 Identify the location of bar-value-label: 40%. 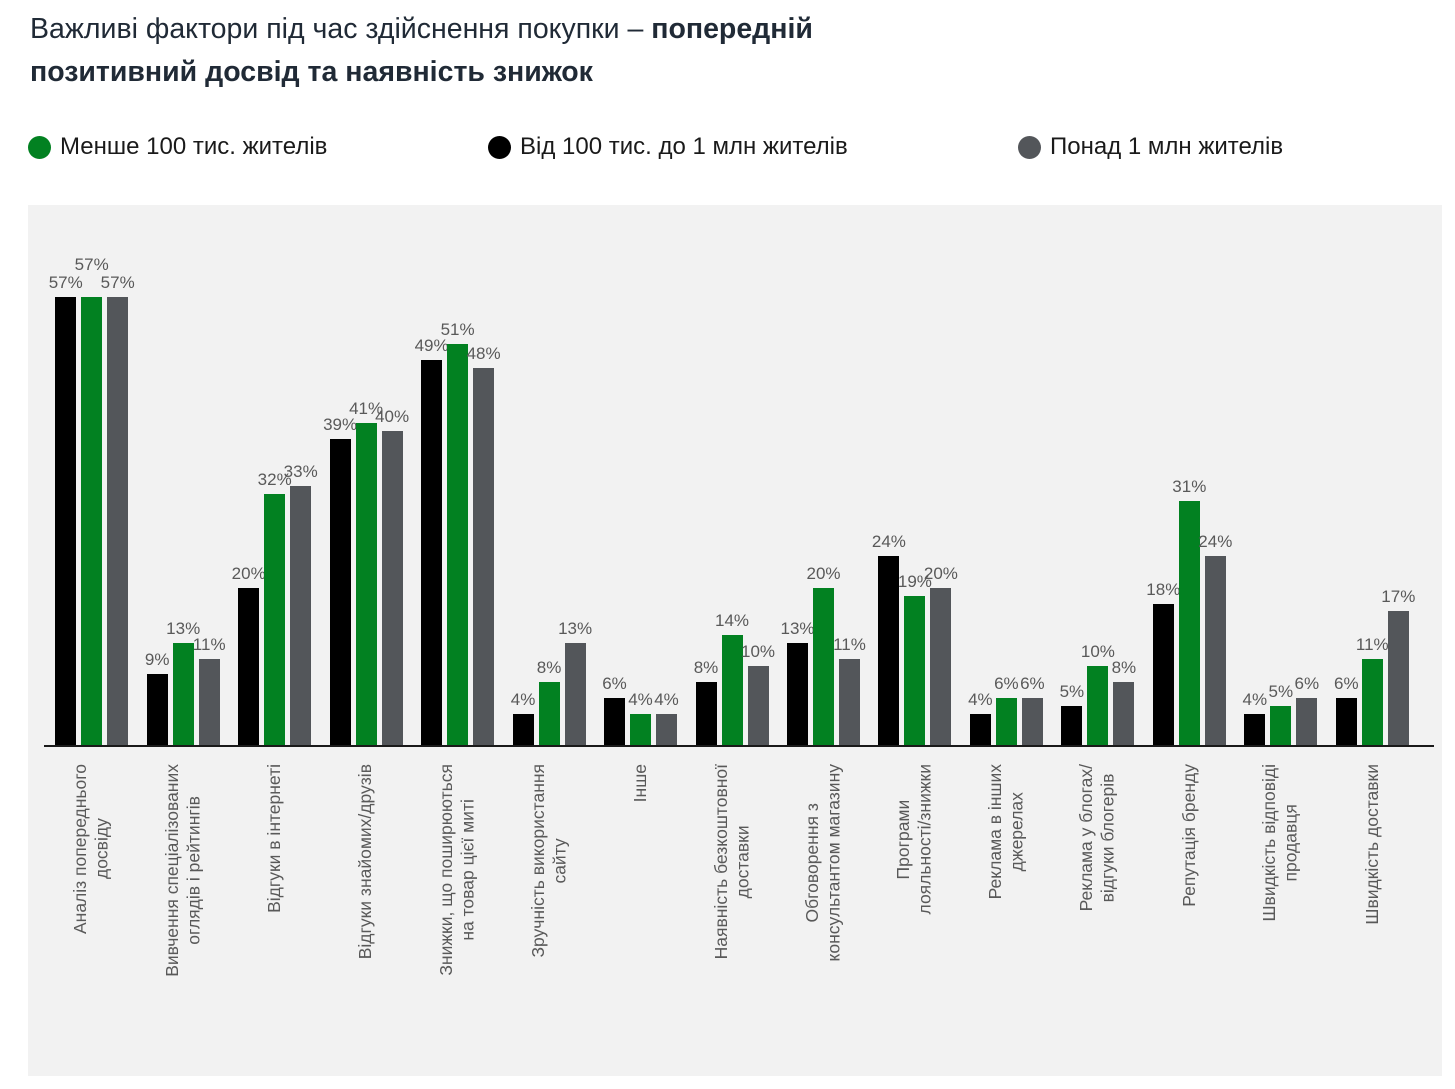
(392, 416).